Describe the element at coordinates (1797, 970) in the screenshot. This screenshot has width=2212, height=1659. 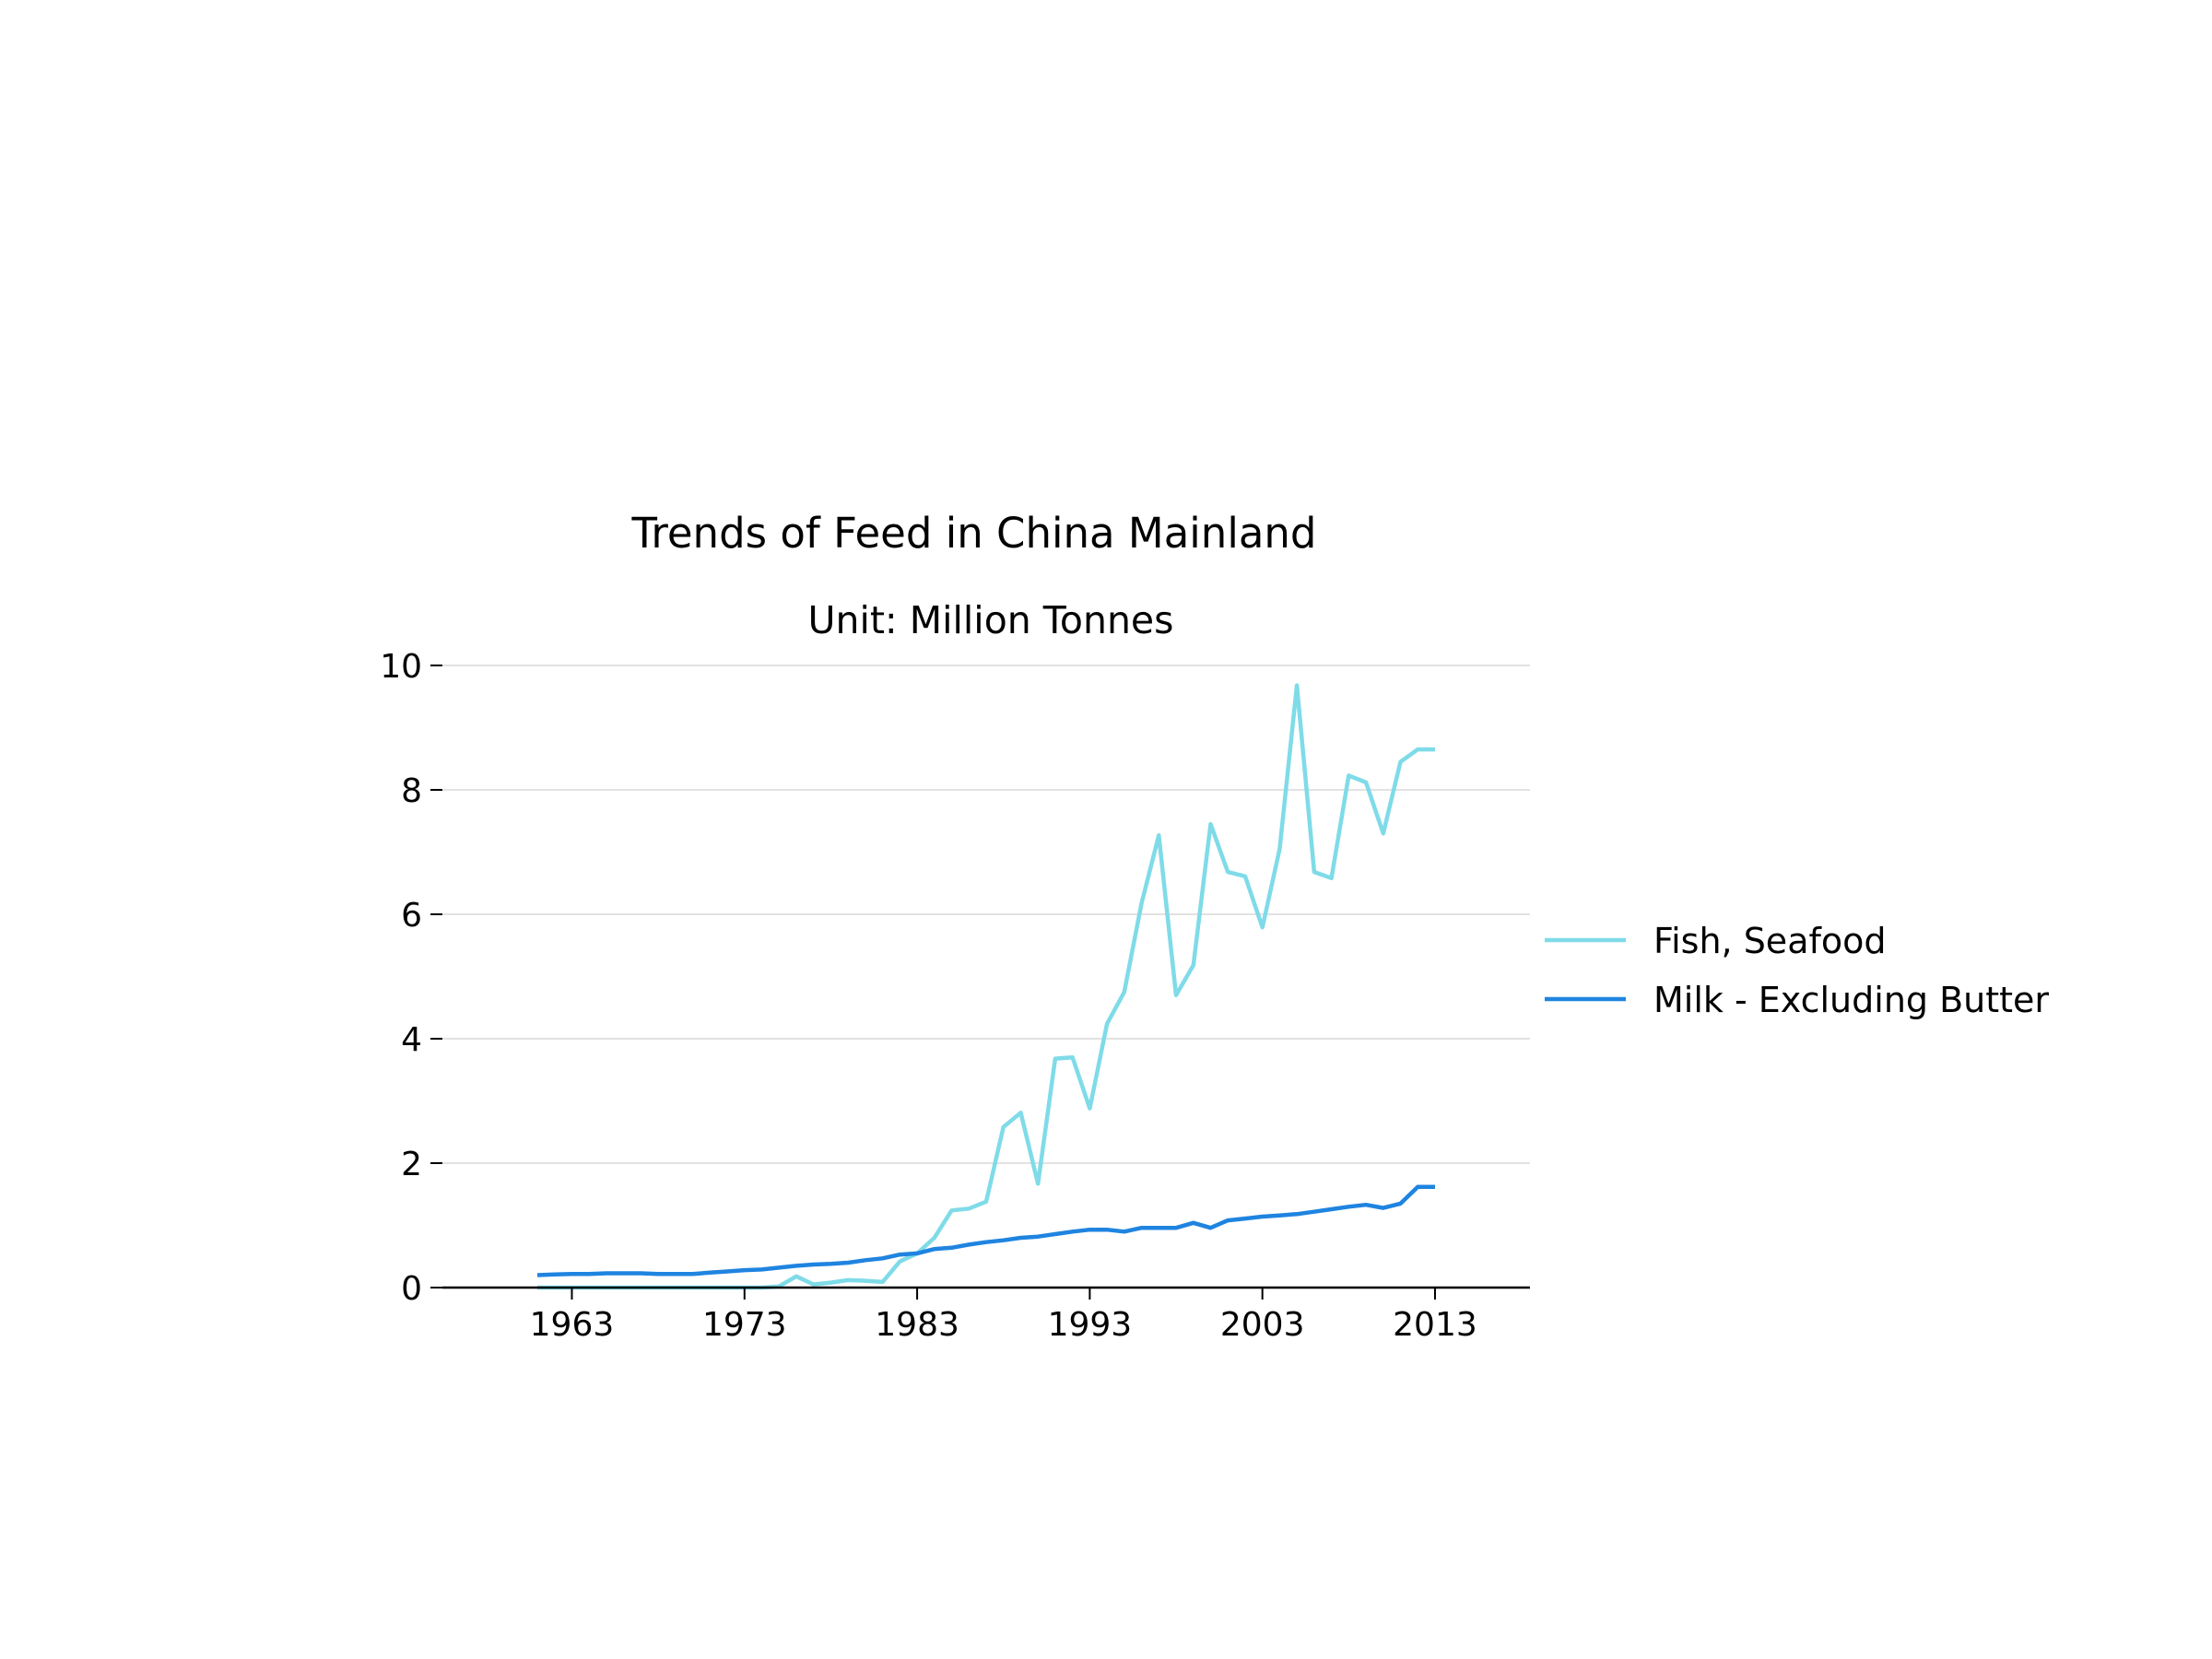
I see `legend: Fish, Seafood Milk - Excluding Butter` at that location.